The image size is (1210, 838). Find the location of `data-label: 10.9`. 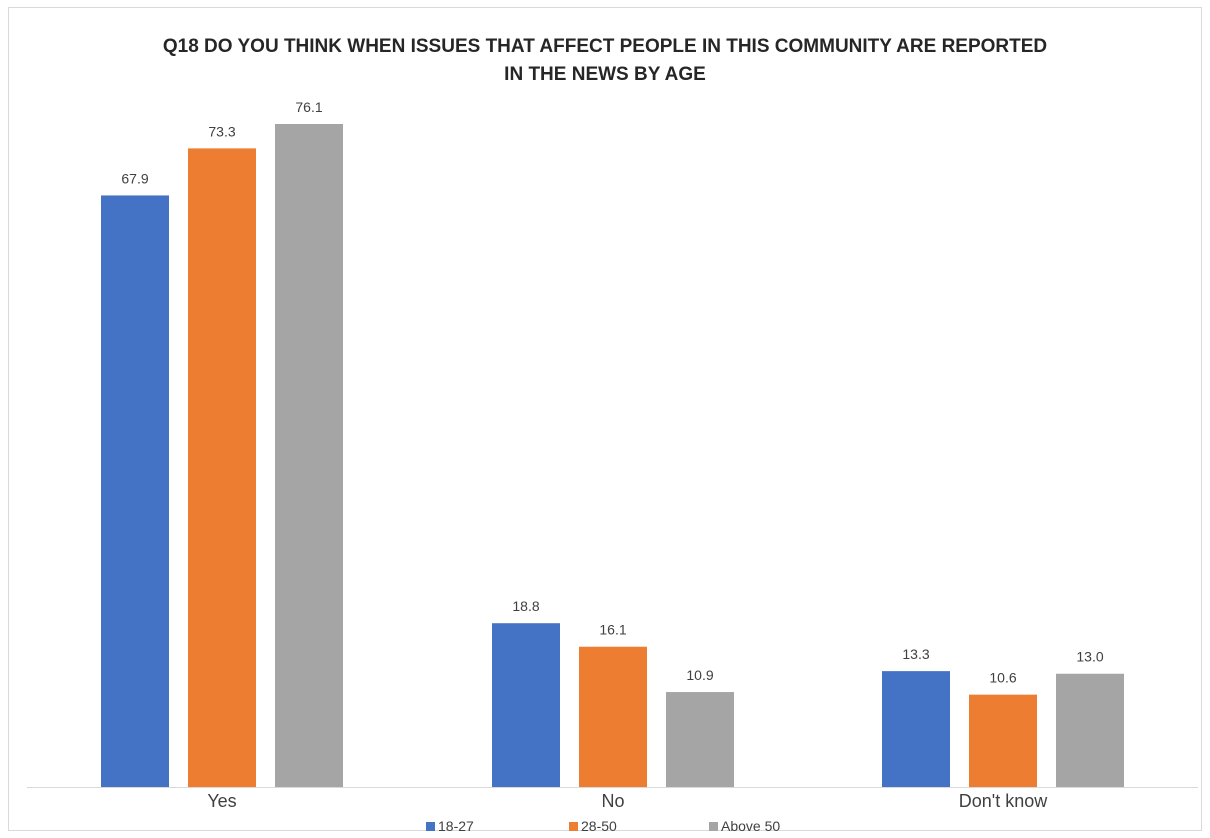

data-label: 10.9 is located at coordinates (699, 675).